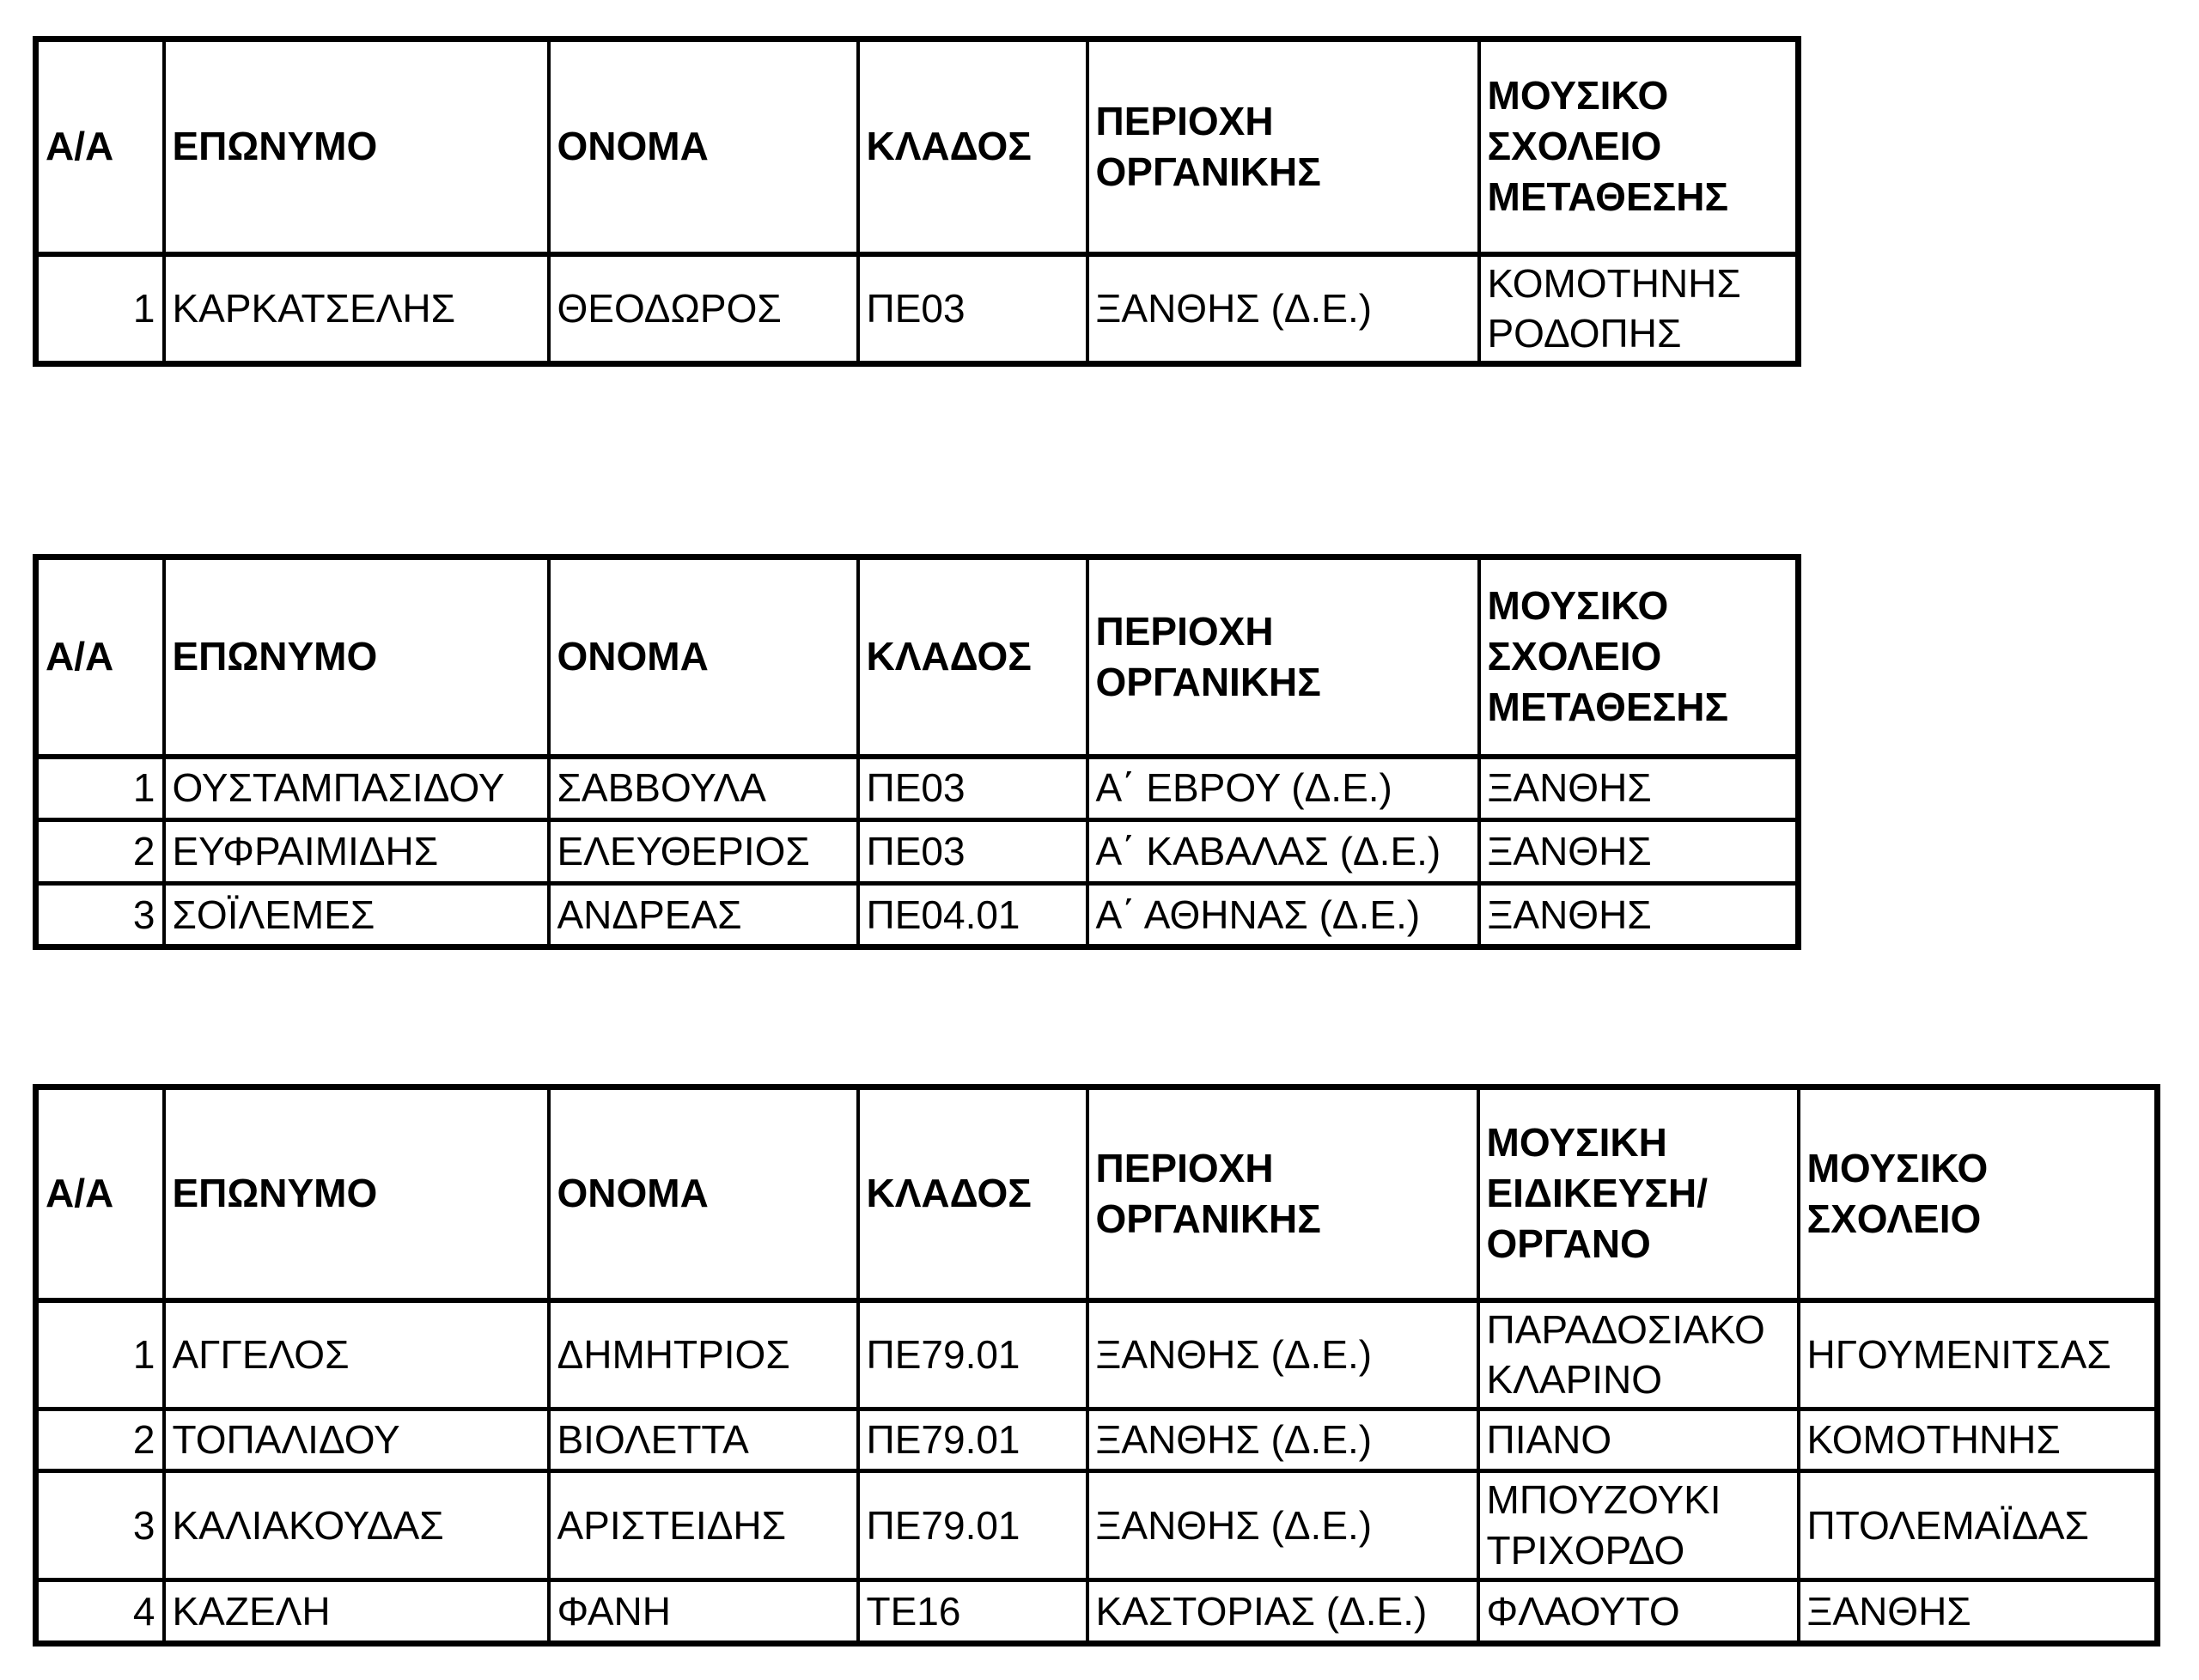 This screenshot has height=1680, width=2199. What do you see at coordinates (356, 852) in the screenshot?
I see `cell-surname: ΕΥΦΡΑΙΜΙΔΗΣ` at bounding box center [356, 852].